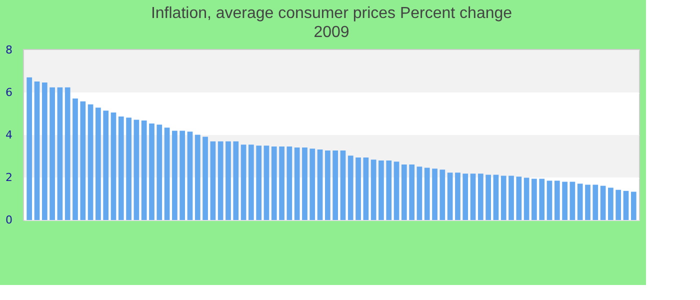  What do you see at coordinates (9, 135) in the screenshot?
I see `y-tick-label: 4` at bounding box center [9, 135].